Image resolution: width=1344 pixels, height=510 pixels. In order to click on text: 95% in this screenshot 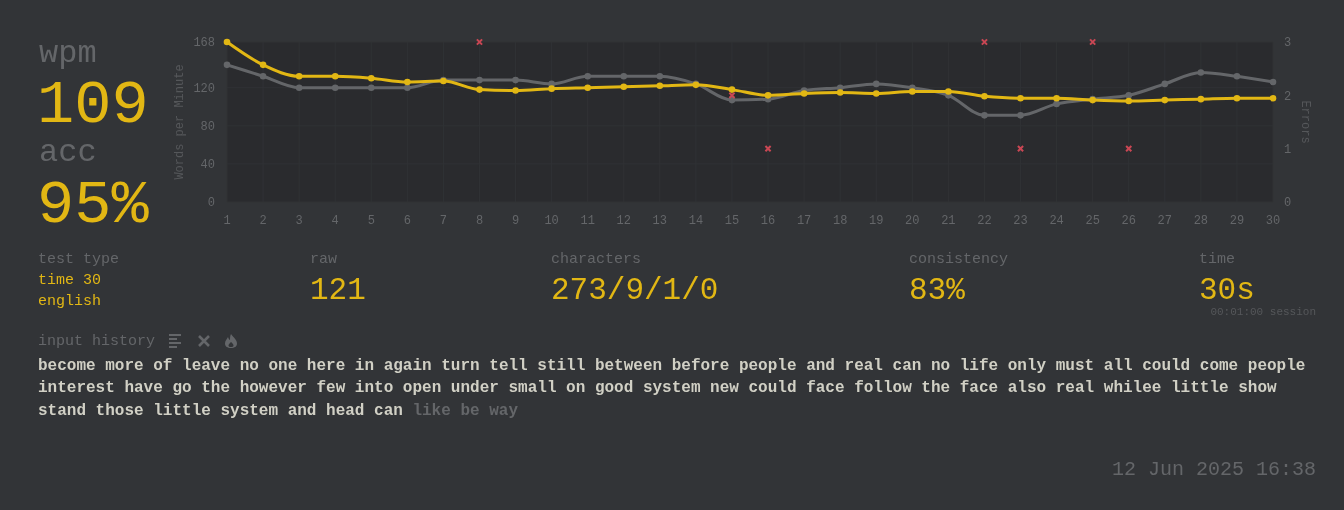, I will do `click(93, 205)`.